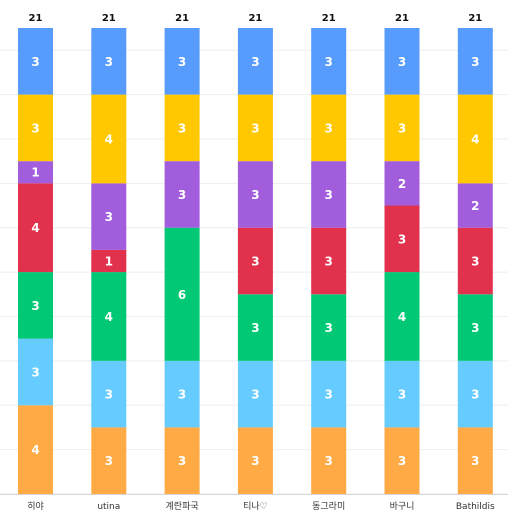  Describe the element at coordinates (108, 507) in the screenshot. I see `x-tick-label: utina` at that location.